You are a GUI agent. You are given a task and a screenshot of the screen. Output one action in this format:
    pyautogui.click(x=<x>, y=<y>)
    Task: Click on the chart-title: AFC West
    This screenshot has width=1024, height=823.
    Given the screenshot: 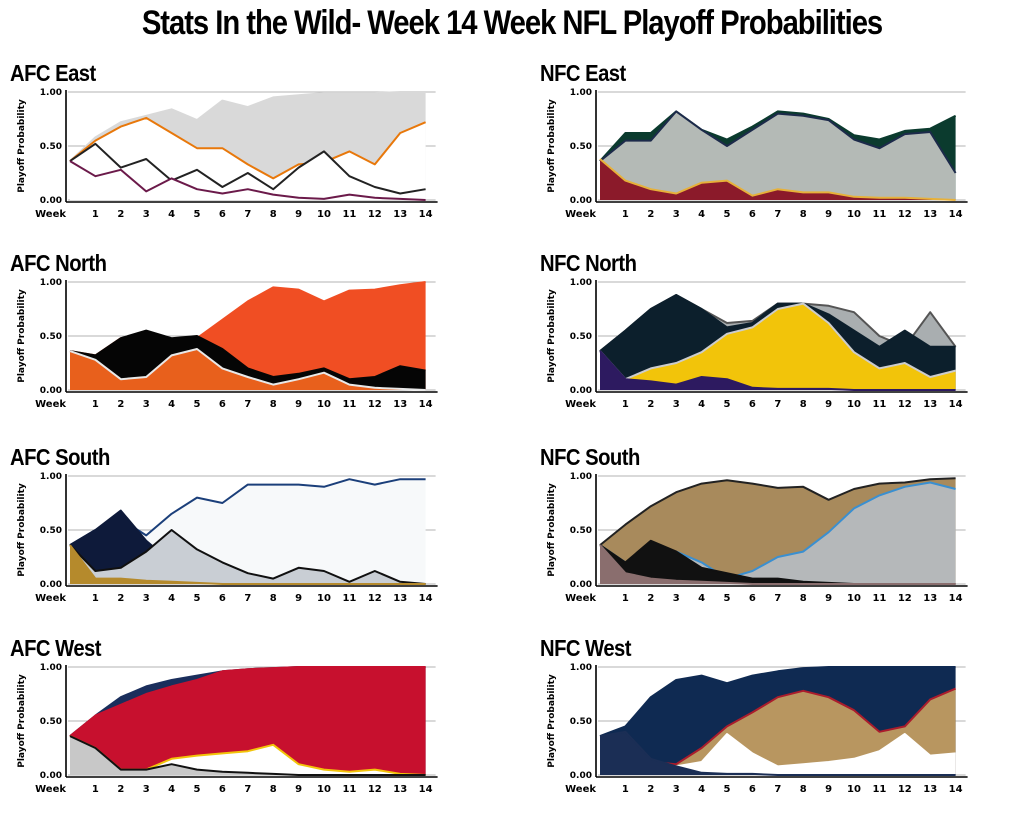 What is the action you would take?
    pyautogui.click(x=56, y=648)
    